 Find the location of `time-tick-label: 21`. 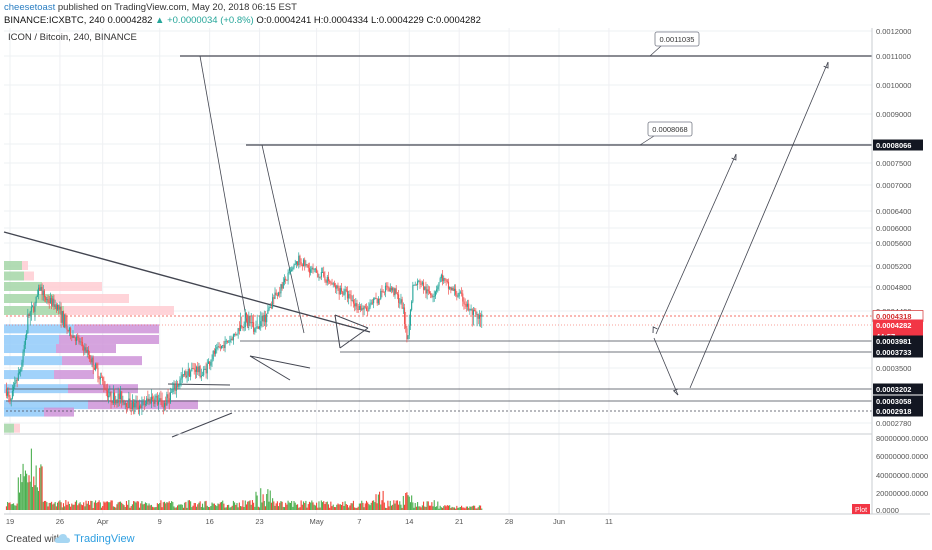

time-tick-label: 21 is located at coordinates (459, 521).